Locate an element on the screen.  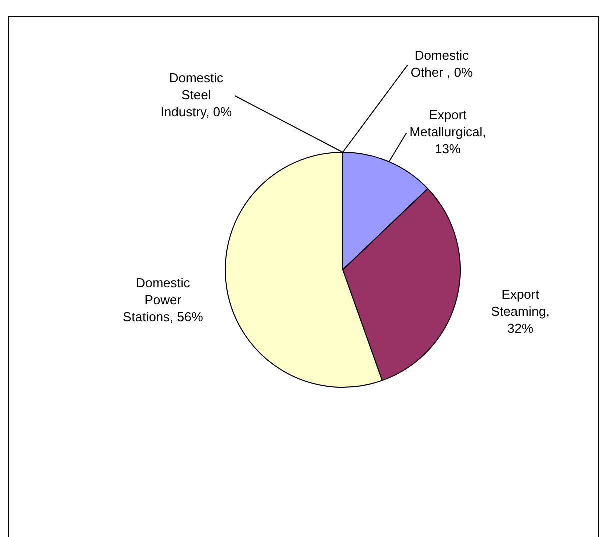
slice-label: Export Metallurgical, 13% is located at coordinates (448, 132).